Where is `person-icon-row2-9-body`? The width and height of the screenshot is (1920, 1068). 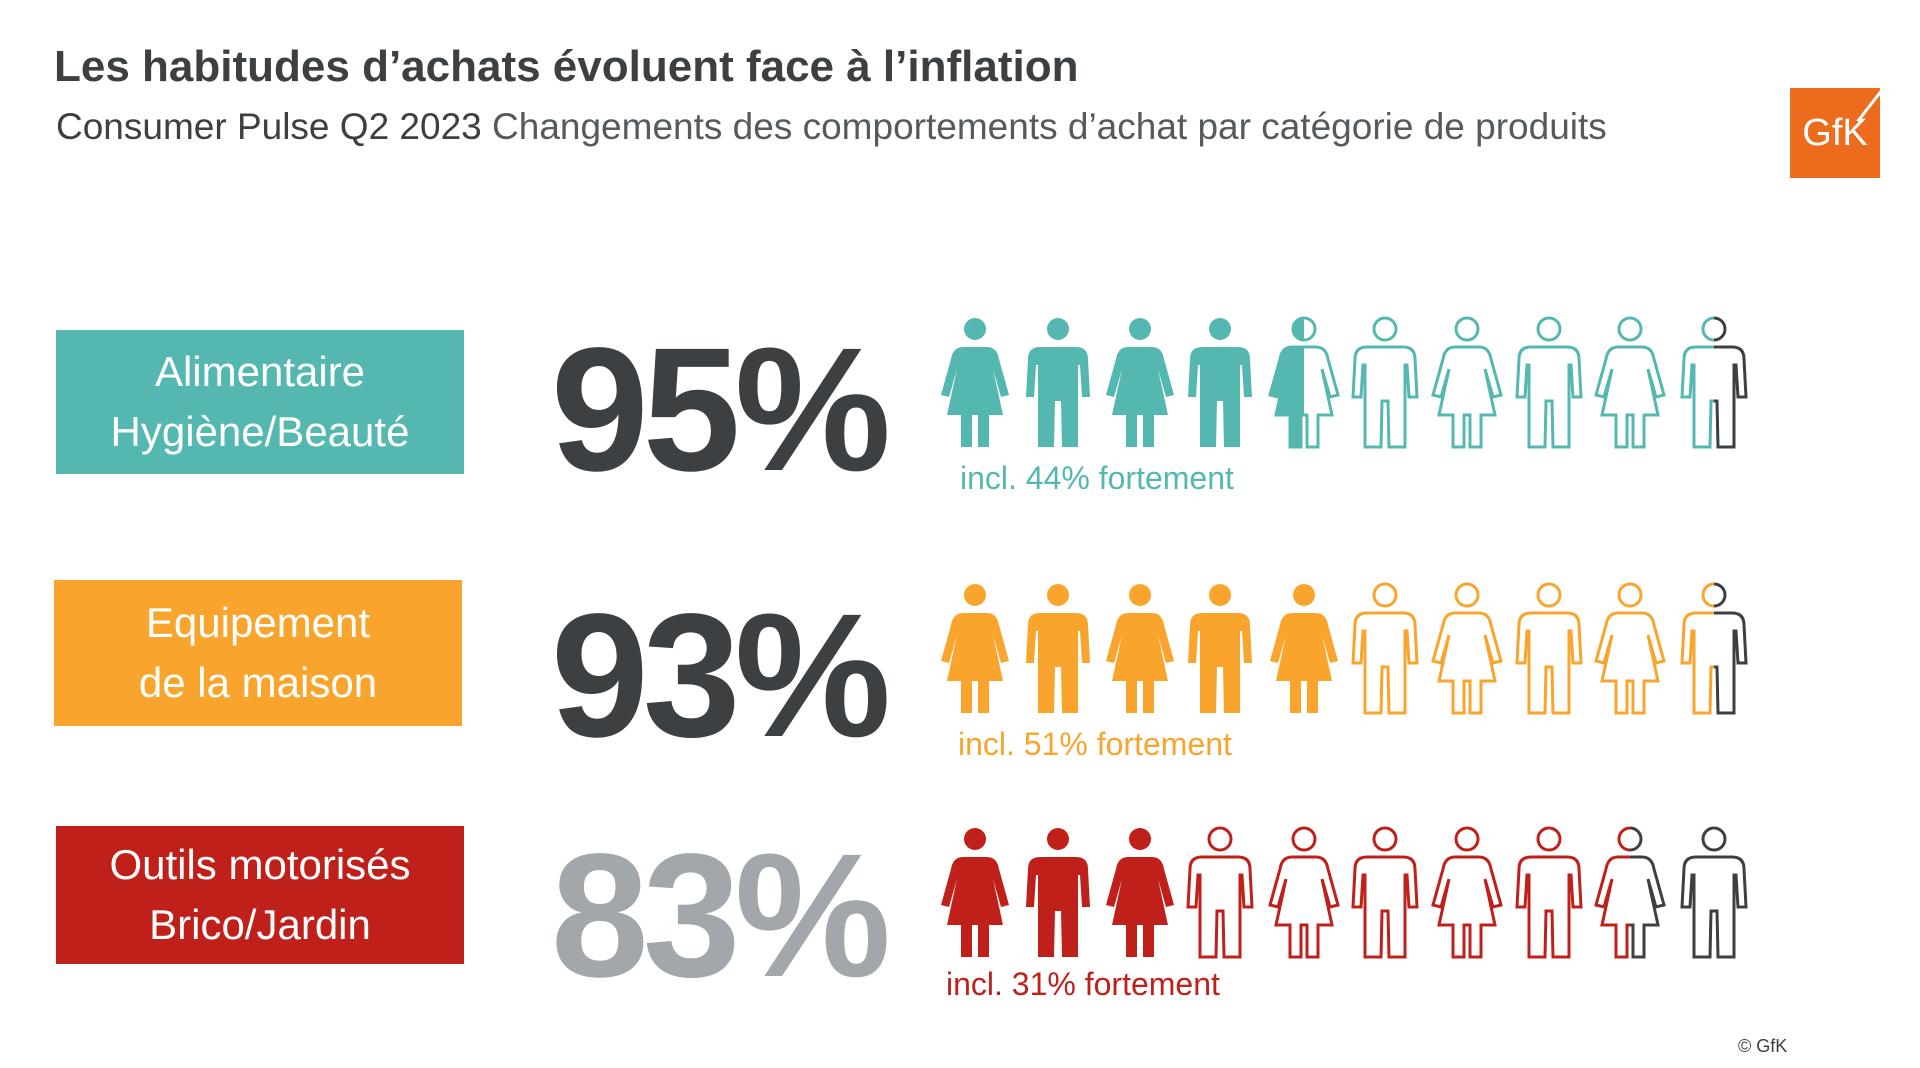 person-icon-row2-9-body is located at coordinates (1630, 663).